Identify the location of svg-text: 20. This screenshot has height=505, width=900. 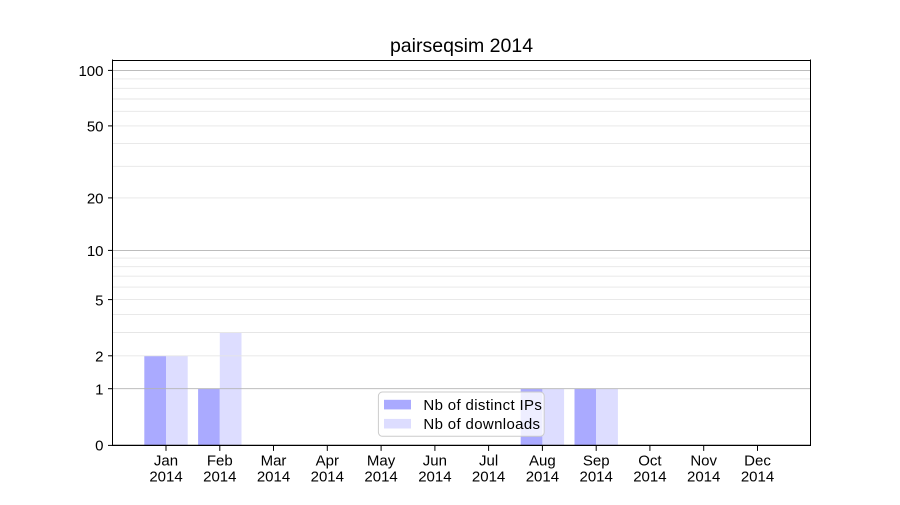
(95, 199).